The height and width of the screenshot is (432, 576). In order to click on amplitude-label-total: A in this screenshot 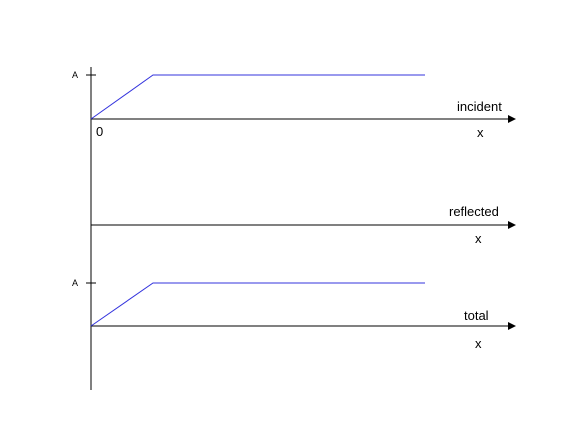, I will do `click(75, 283)`.